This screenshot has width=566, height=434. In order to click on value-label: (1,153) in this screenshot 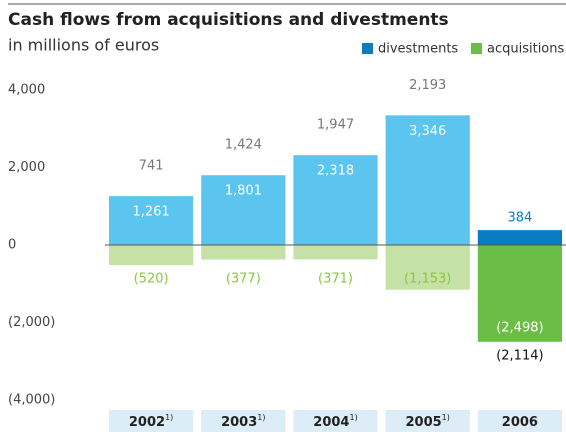, I will do `click(427, 279)`.